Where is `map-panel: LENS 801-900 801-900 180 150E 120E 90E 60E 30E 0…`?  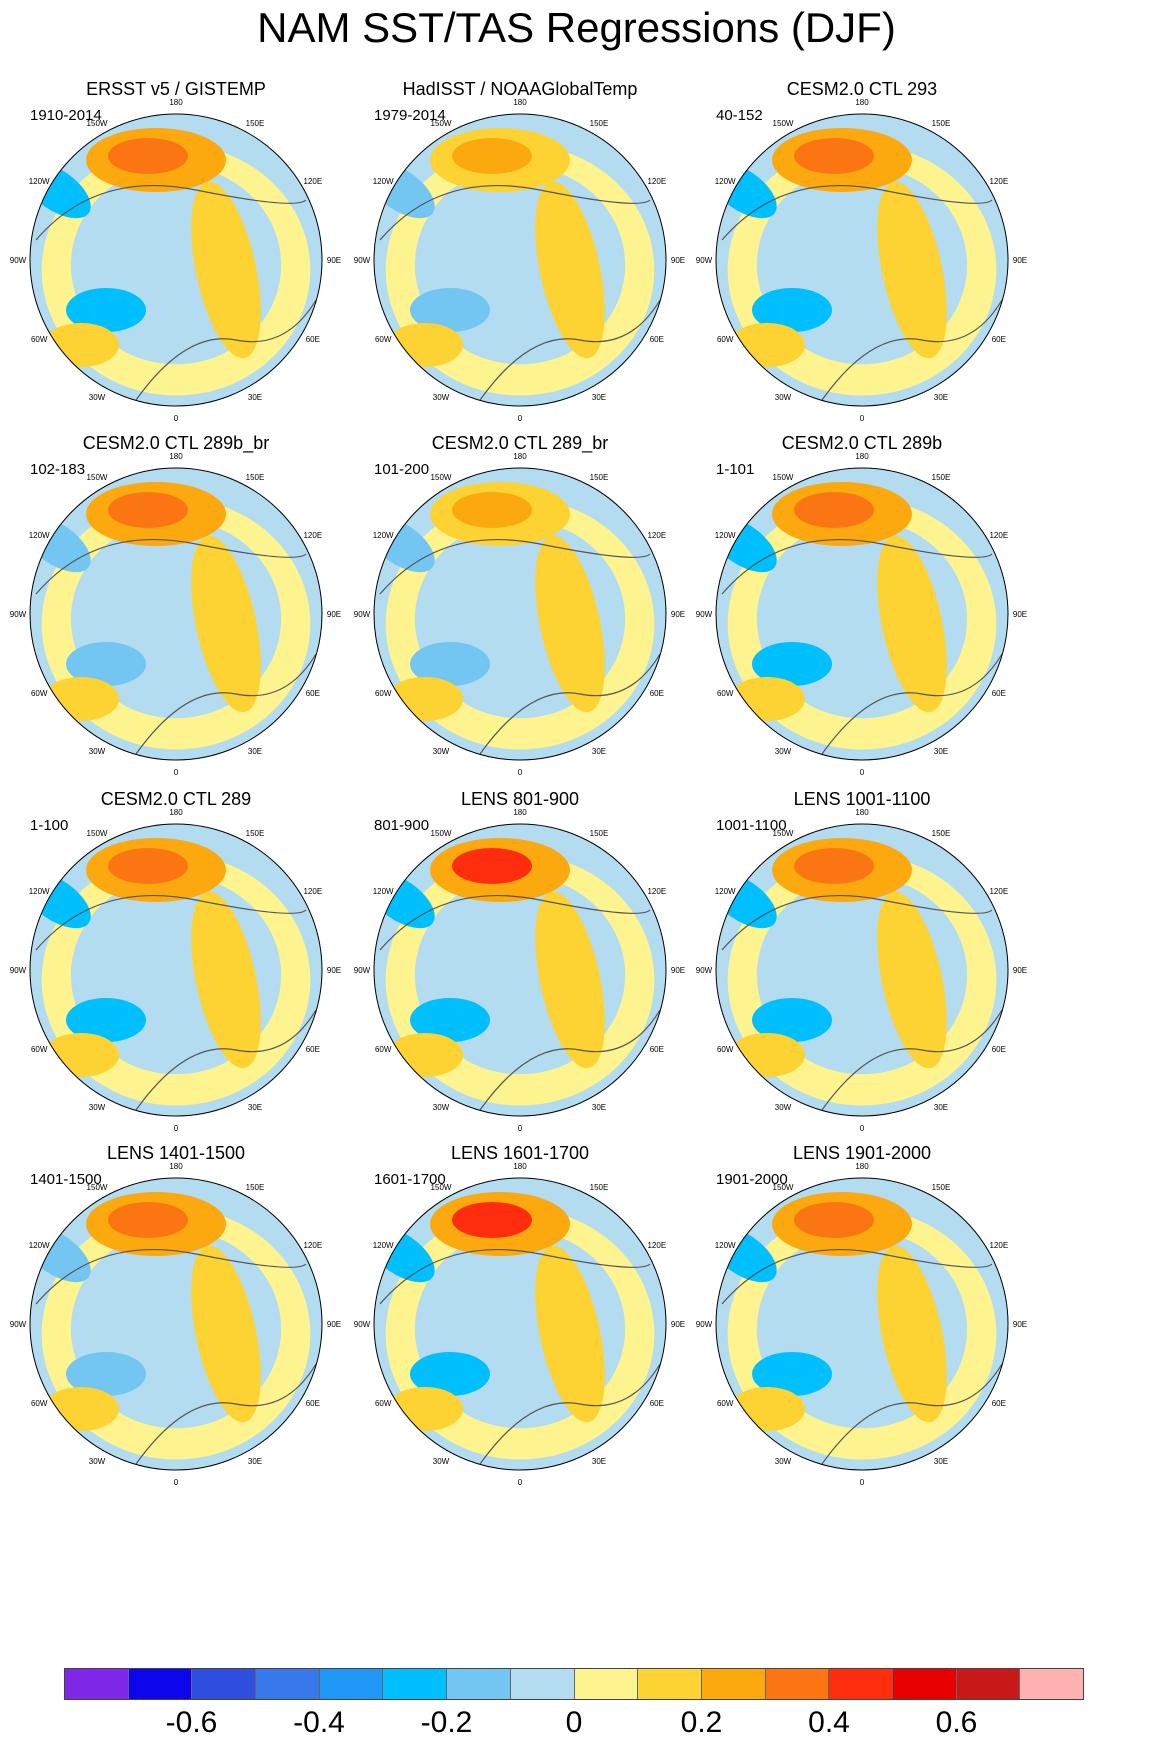 map-panel: LENS 801-900 801-900 180 150E 120E 90E 60E 30E 0… is located at coordinates (519, 961).